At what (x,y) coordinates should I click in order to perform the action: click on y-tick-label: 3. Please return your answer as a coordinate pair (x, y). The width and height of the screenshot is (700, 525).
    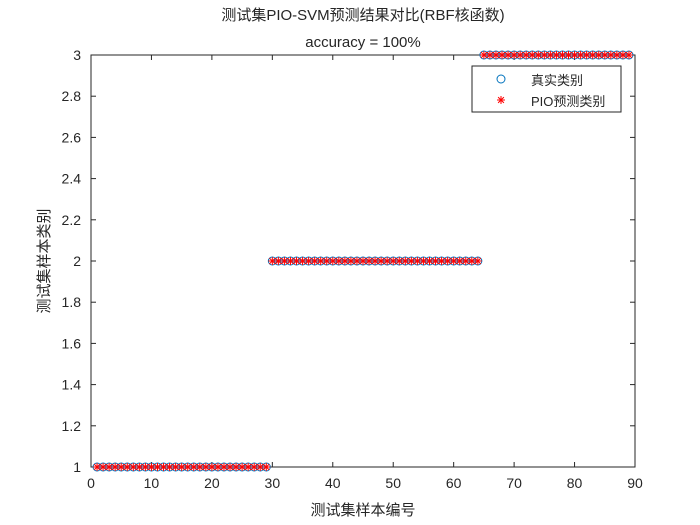
    Looking at the image, I should click on (77, 55).